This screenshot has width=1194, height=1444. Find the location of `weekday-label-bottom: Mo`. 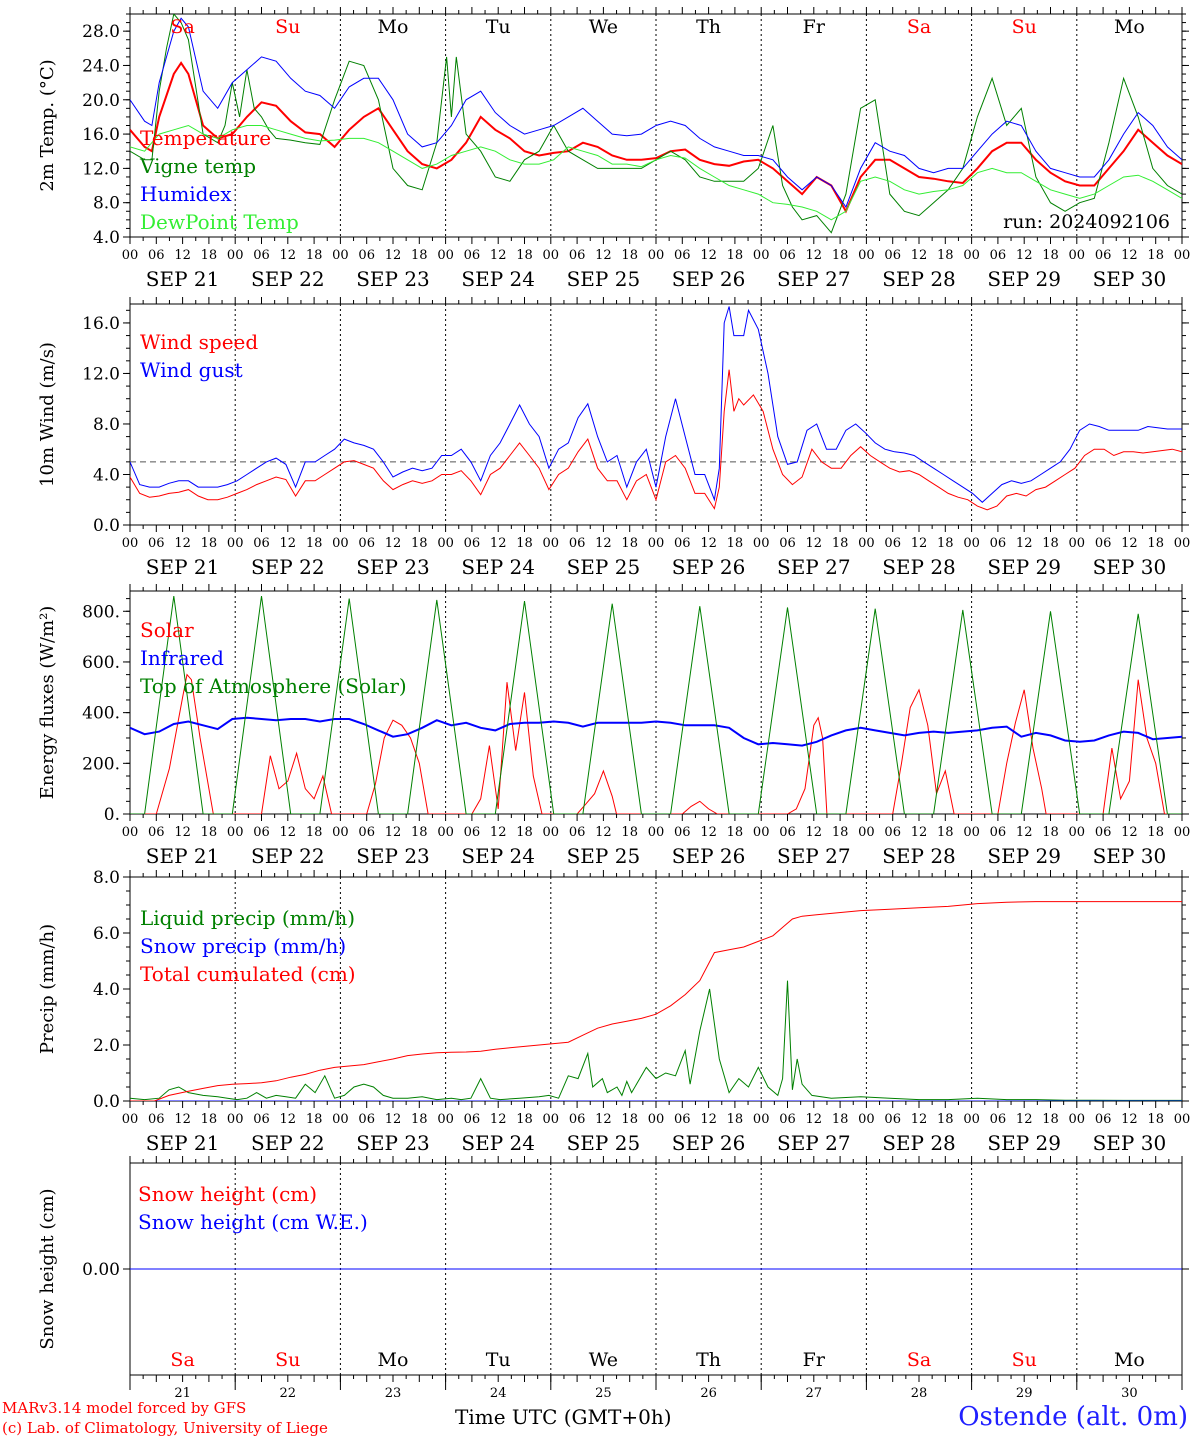

weekday-label-bottom: Mo is located at coordinates (1129, 1360).